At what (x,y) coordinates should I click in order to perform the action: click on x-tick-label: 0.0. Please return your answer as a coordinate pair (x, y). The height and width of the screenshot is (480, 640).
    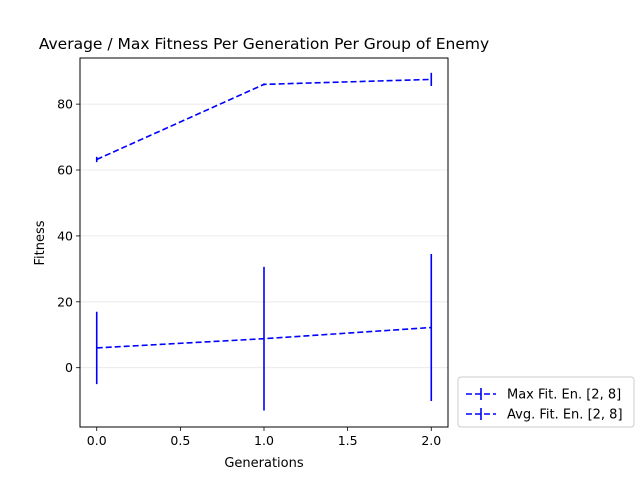
    Looking at the image, I should click on (97, 440).